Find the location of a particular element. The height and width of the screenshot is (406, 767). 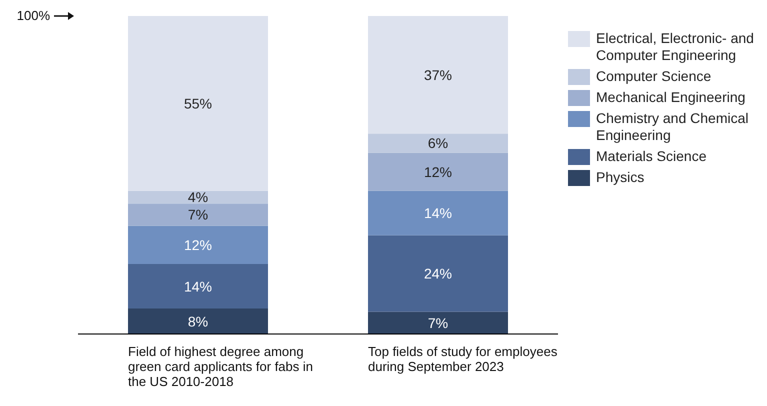

data-label: 55% is located at coordinates (198, 103).